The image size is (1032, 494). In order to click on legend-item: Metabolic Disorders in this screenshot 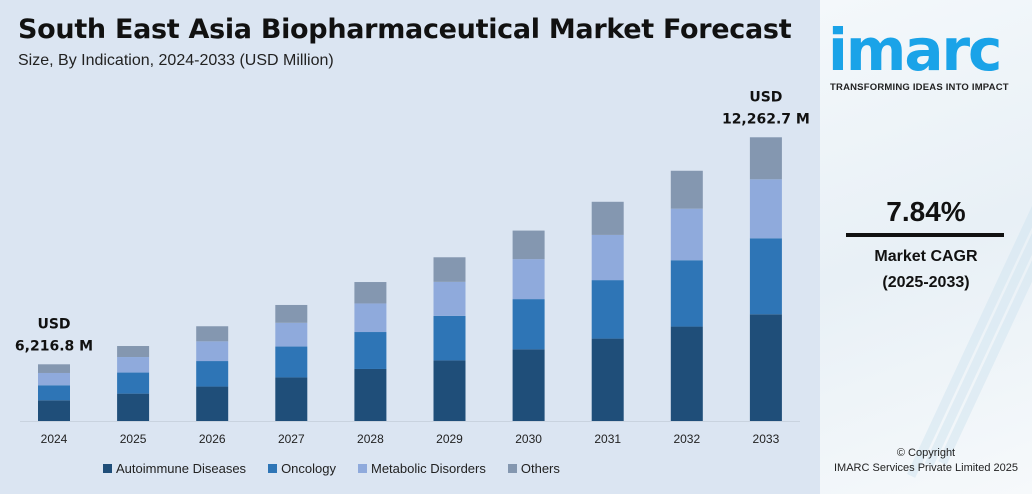, I will do `click(421, 468)`.